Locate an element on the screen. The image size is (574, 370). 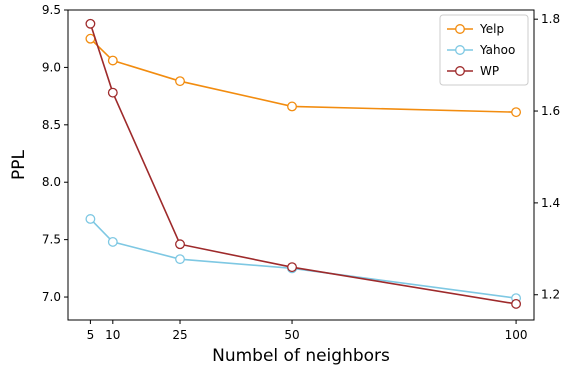
x-tick-label: 10 is located at coordinates (112, 335).